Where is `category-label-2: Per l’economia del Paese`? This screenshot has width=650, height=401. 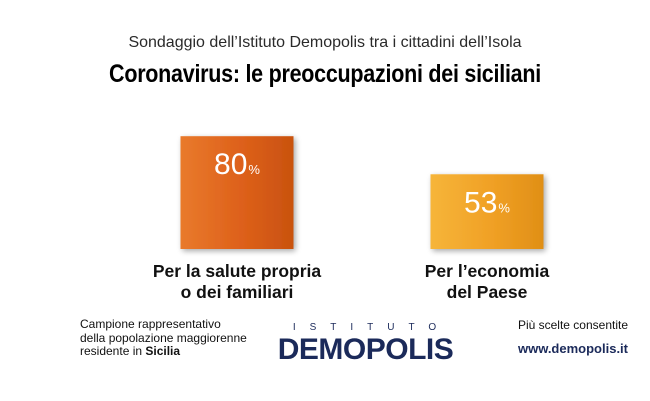
category-label-2: Per l’economia del Paese is located at coordinates (487, 282).